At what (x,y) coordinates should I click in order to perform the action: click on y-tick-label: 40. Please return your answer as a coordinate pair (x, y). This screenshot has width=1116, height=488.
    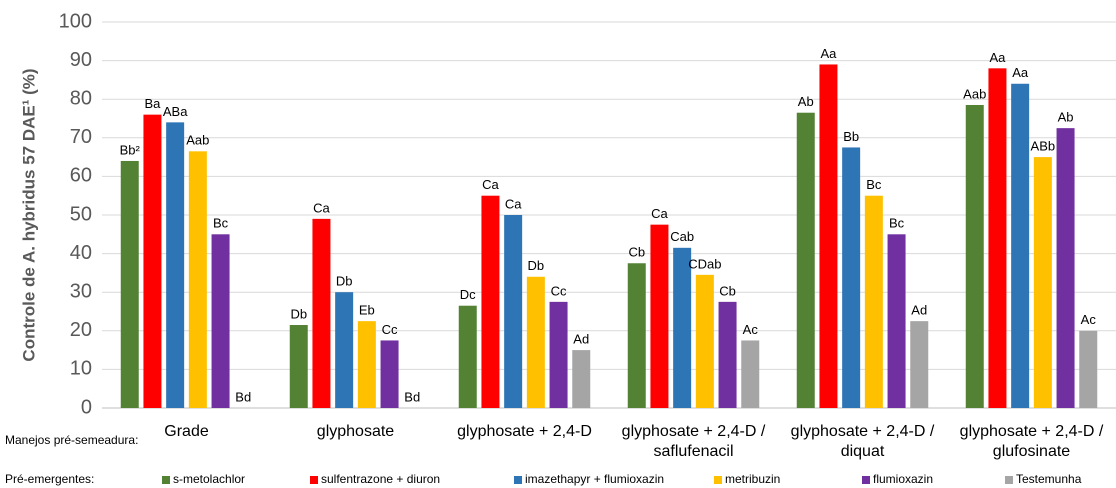
    Looking at the image, I should click on (81, 253).